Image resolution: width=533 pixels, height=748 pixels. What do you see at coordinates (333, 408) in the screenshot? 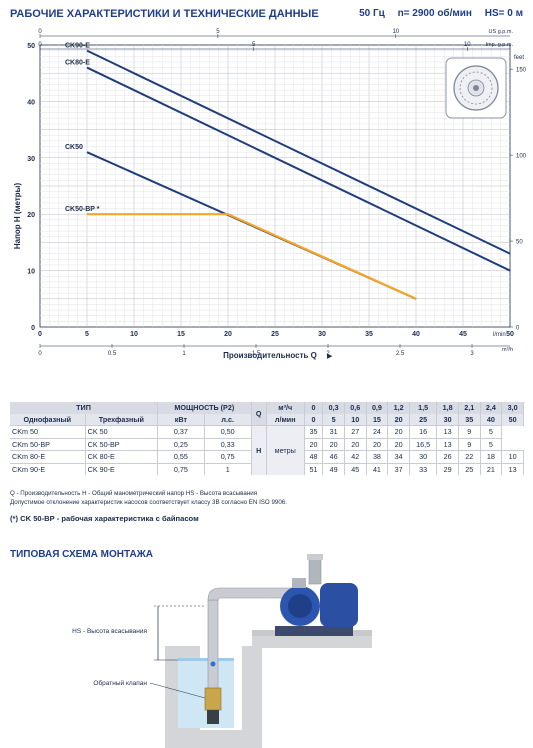
I see `m3h-value: 0,3` at bounding box center [333, 408].